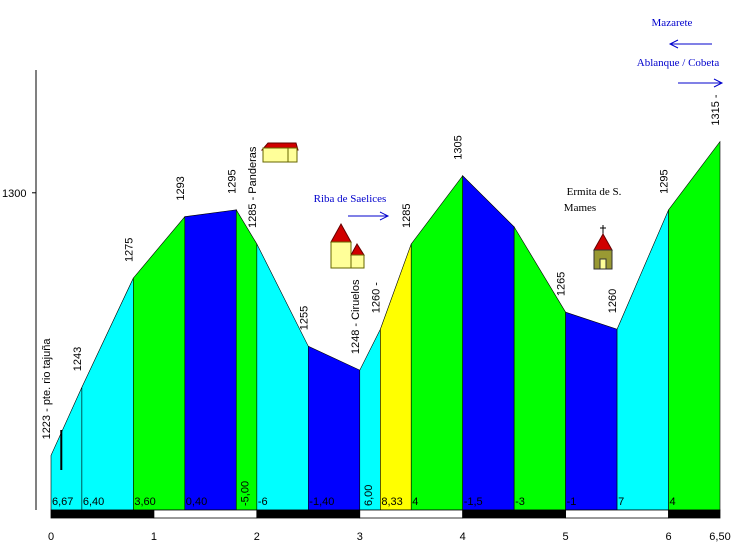  What do you see at coordinates (672, 23) in the screenshot?
I see `annotation: Mazarete` at bounding box center [672, 23].